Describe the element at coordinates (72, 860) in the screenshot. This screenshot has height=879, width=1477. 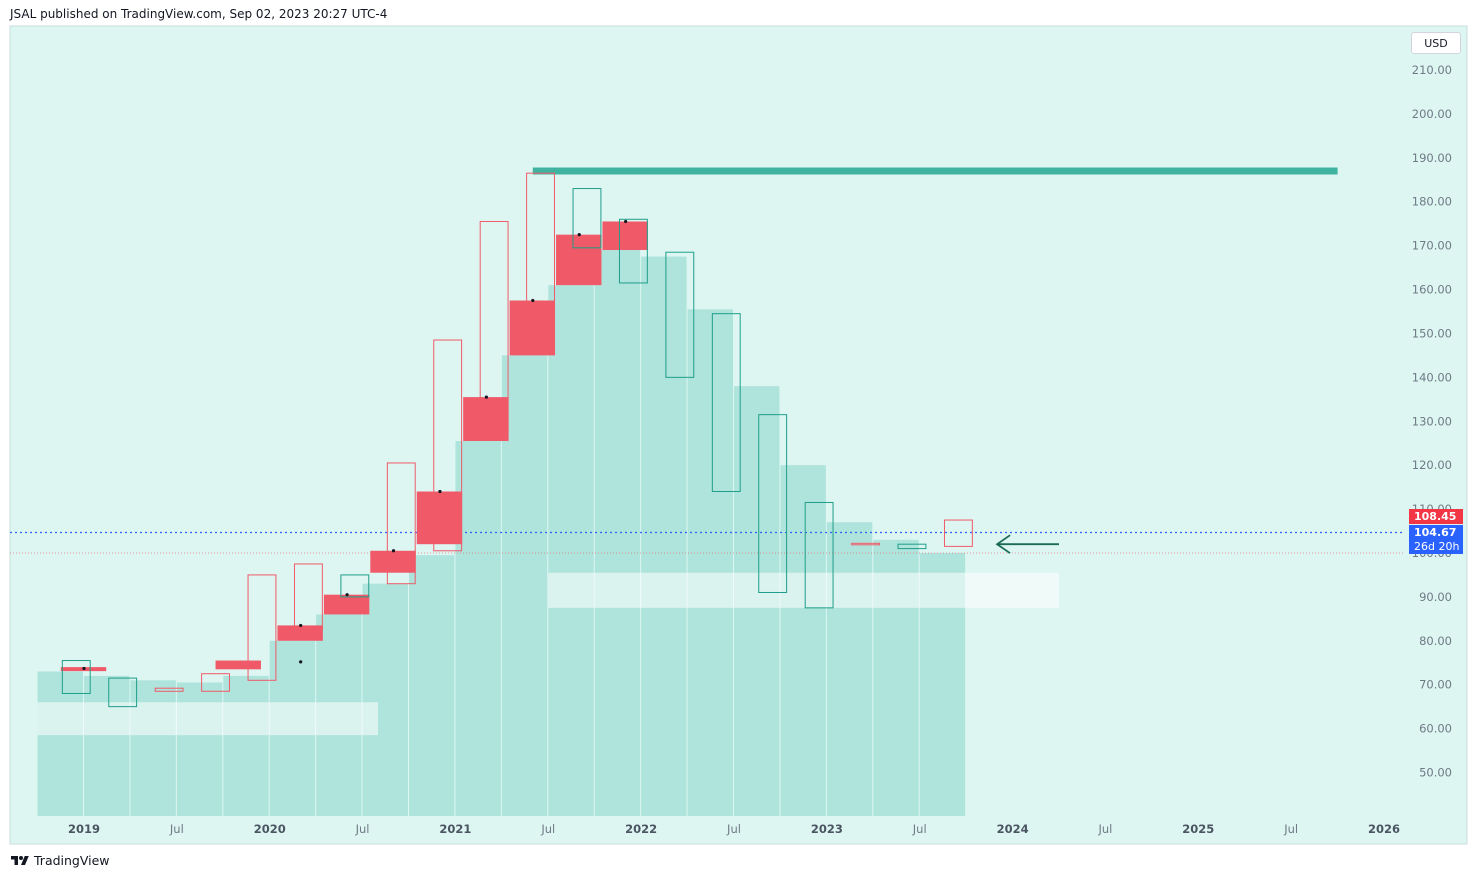
I see `brand-name: TradingView` at that location.